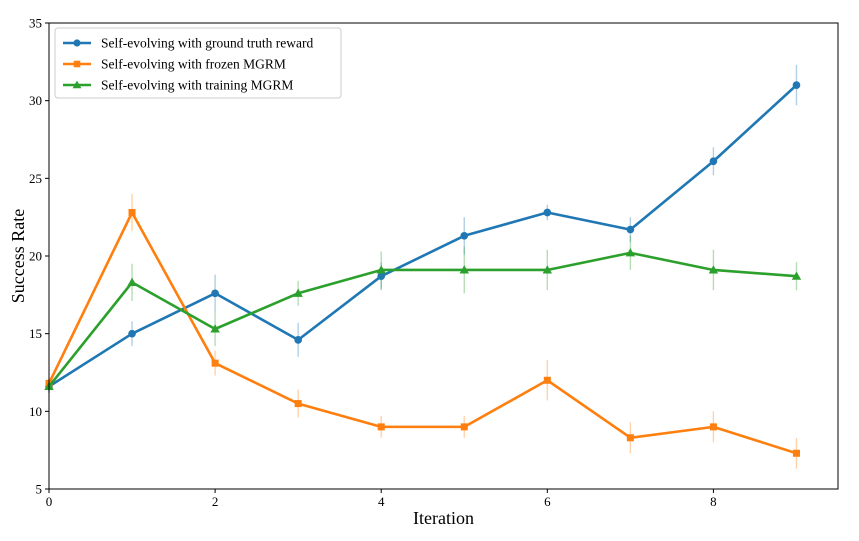  What do you see at coordinates (547, 501) in the screenshot?
I see `x-tick-label: 6` at bounding box center [547, 501].